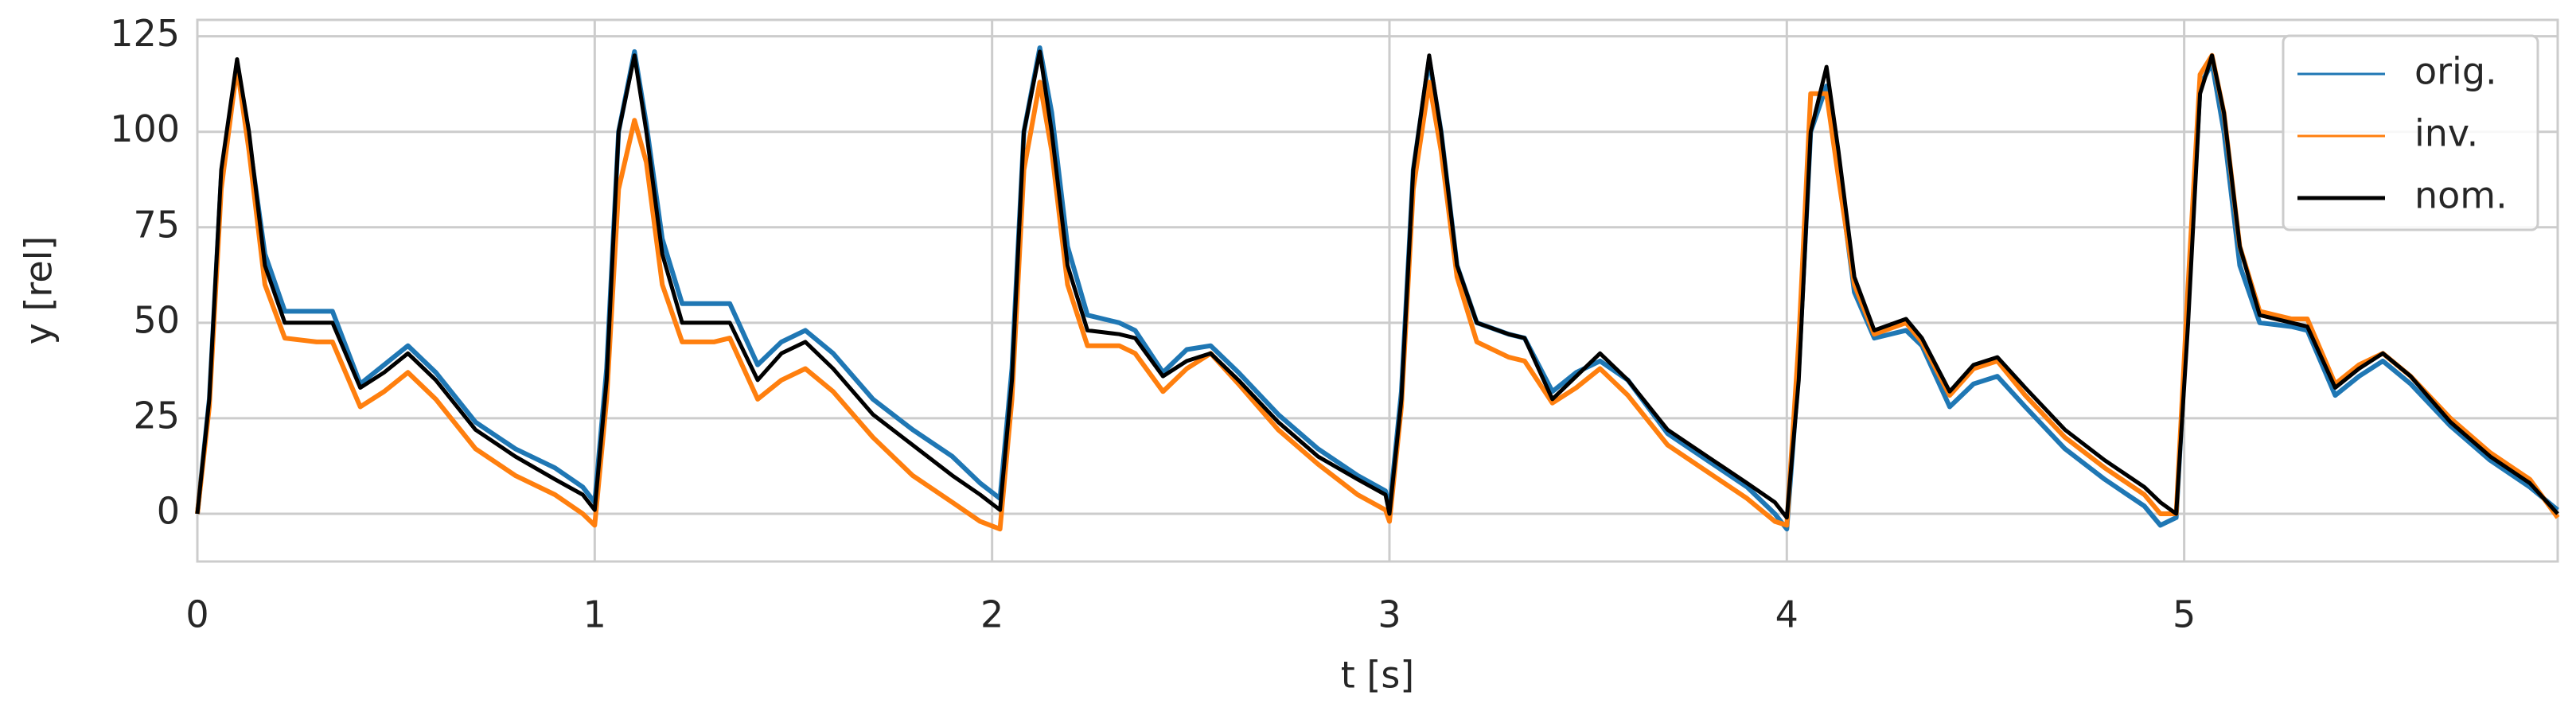  What do you see at coordinates (145, 128) in the screenshot?
I see `y-tick-label: 100` at bounding box center [145, 128].